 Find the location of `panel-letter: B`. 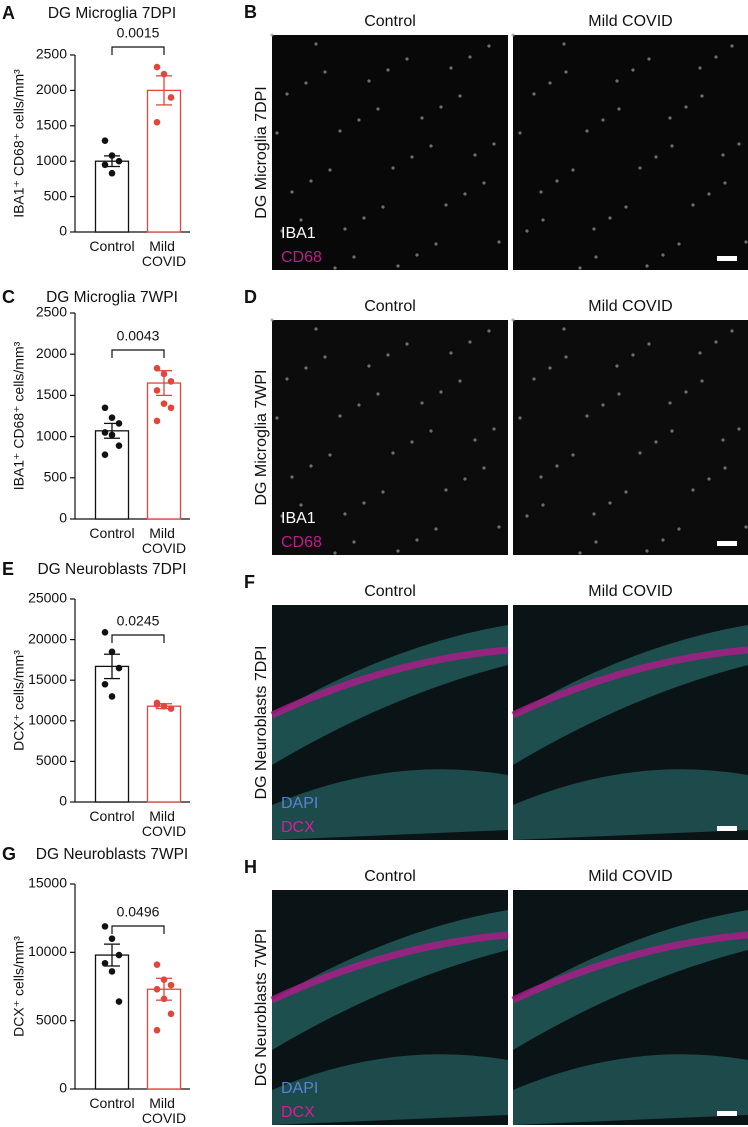

panel-letter: B is located at coordinates (250, 12).